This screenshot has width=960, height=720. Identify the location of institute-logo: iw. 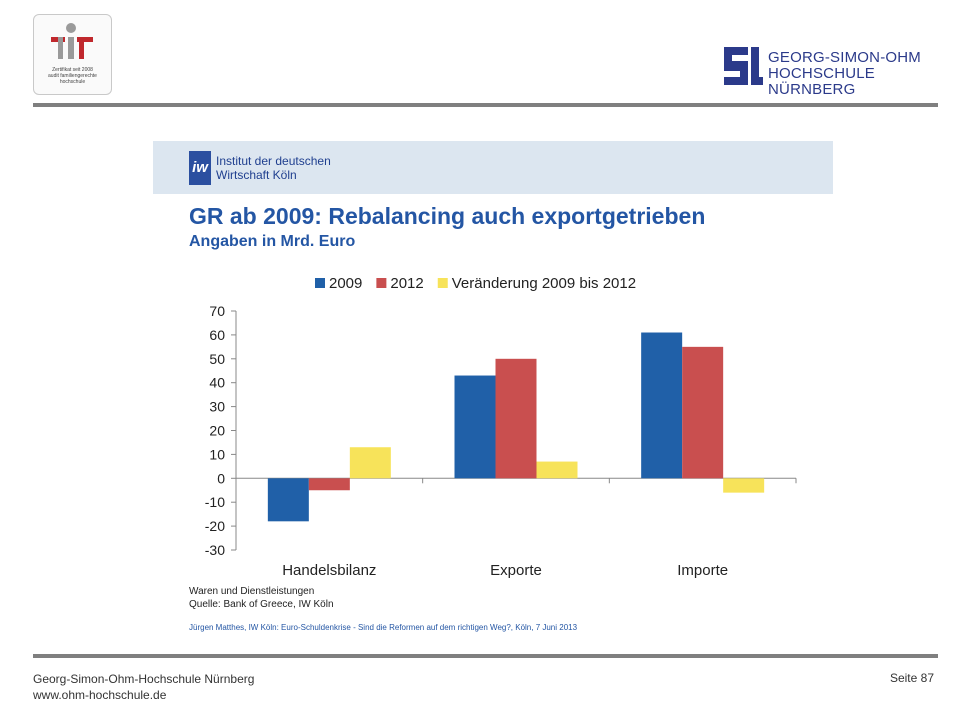
(200, 168).